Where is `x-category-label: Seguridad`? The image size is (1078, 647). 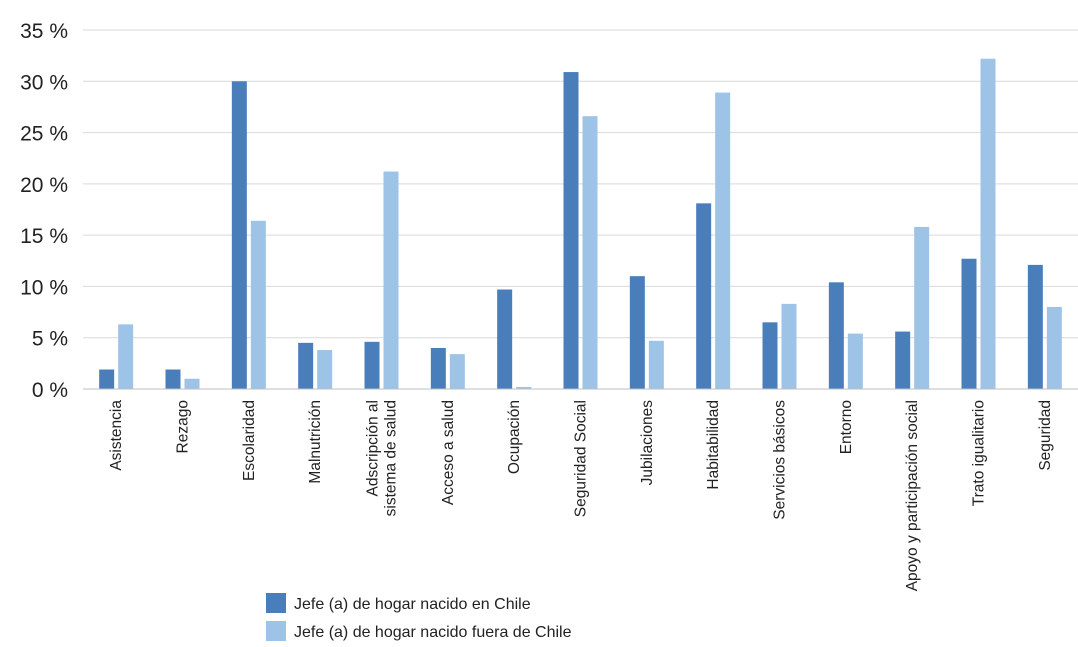 x-category-label: Seguridad is located at coordinates (1045, 435).